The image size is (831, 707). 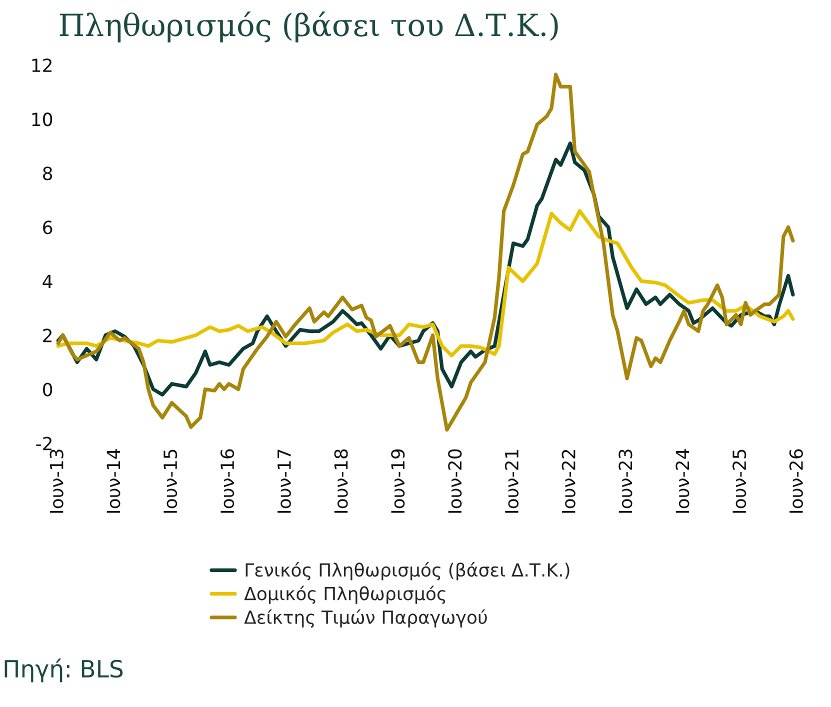 What do you see at coordinates (44, 443) in the screenshot?
I see `y-tick-label: -2` at bounding box center [44, 443].